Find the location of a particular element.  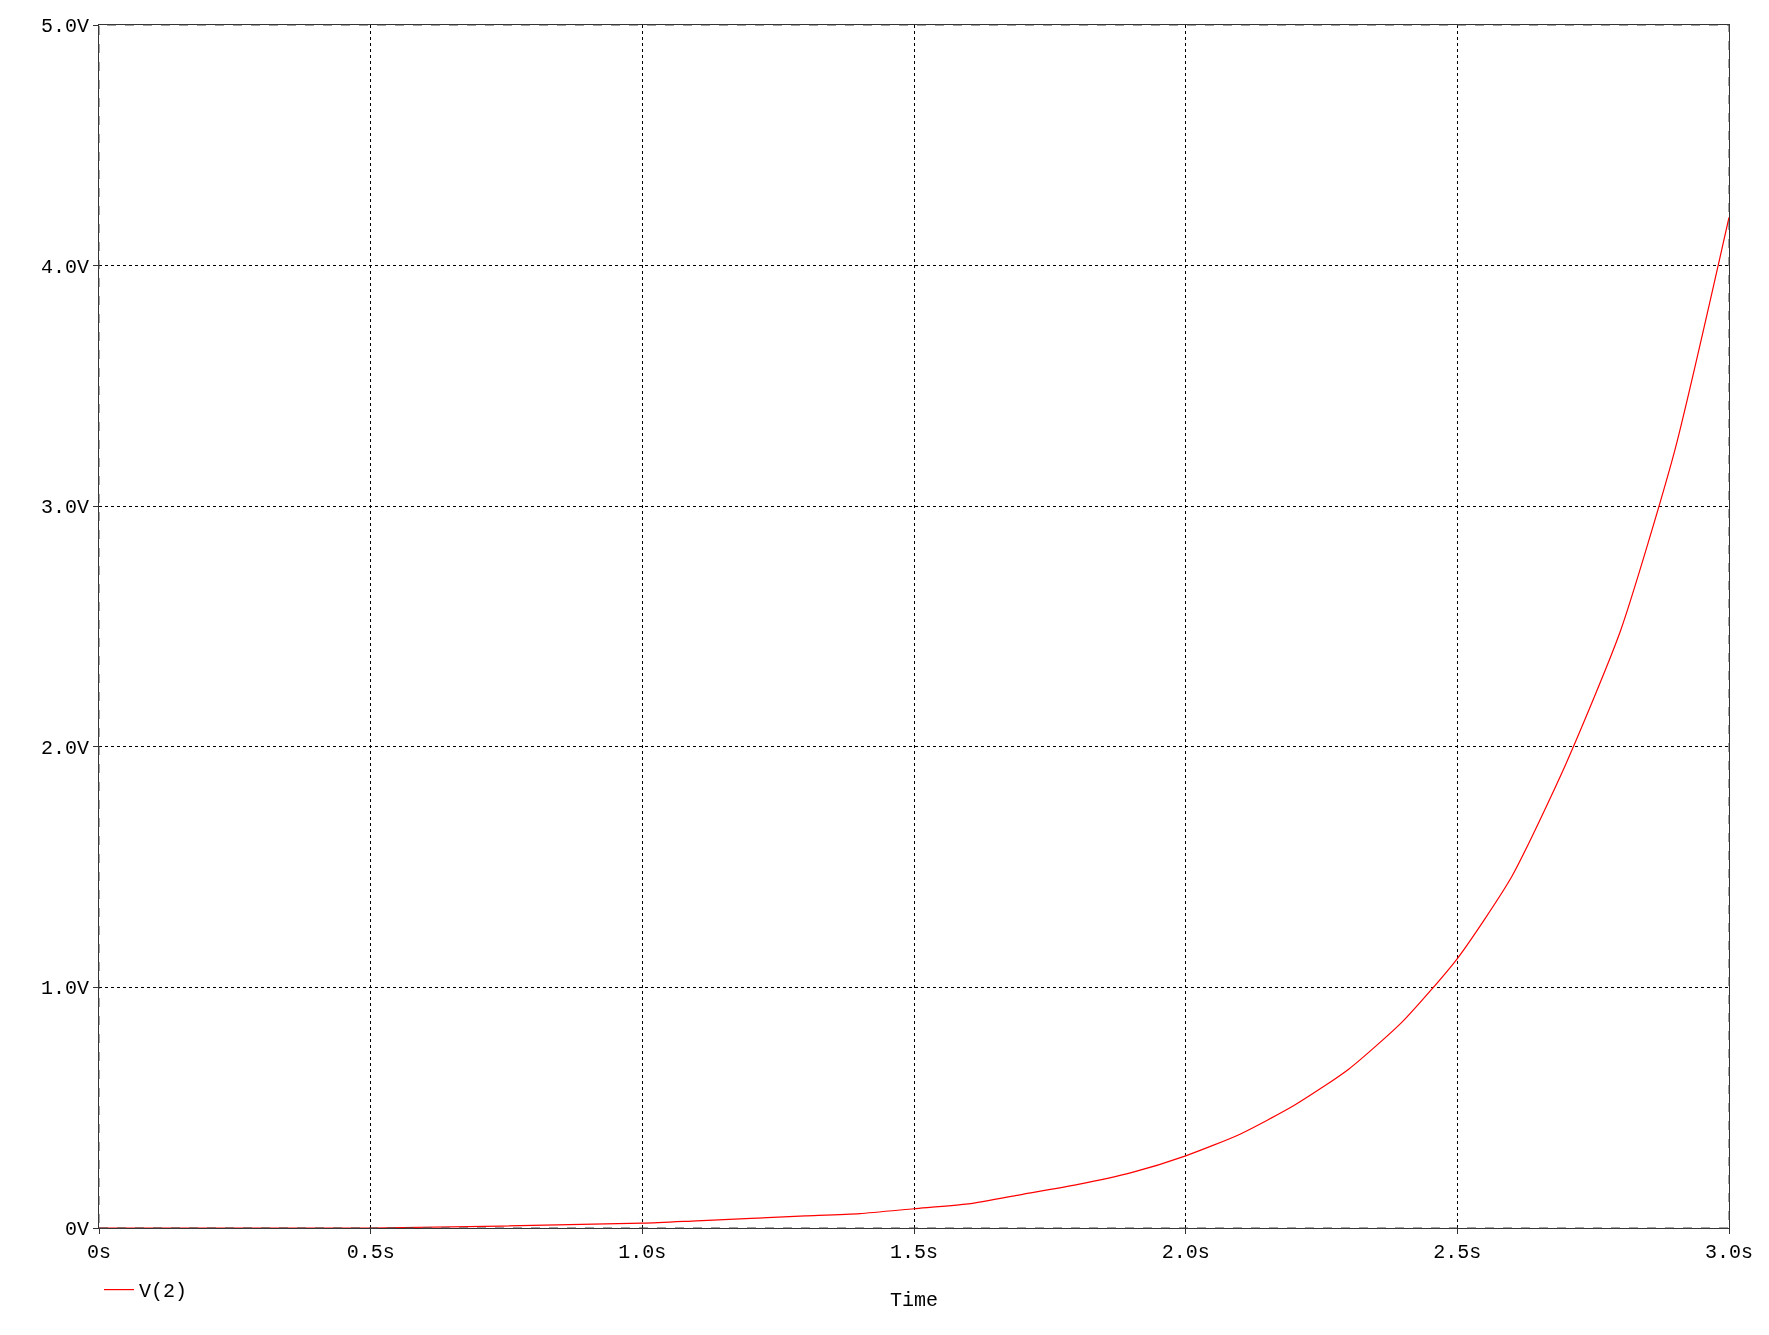

x-tick-label: 3.0s is located at coordinates (1729, 1252).